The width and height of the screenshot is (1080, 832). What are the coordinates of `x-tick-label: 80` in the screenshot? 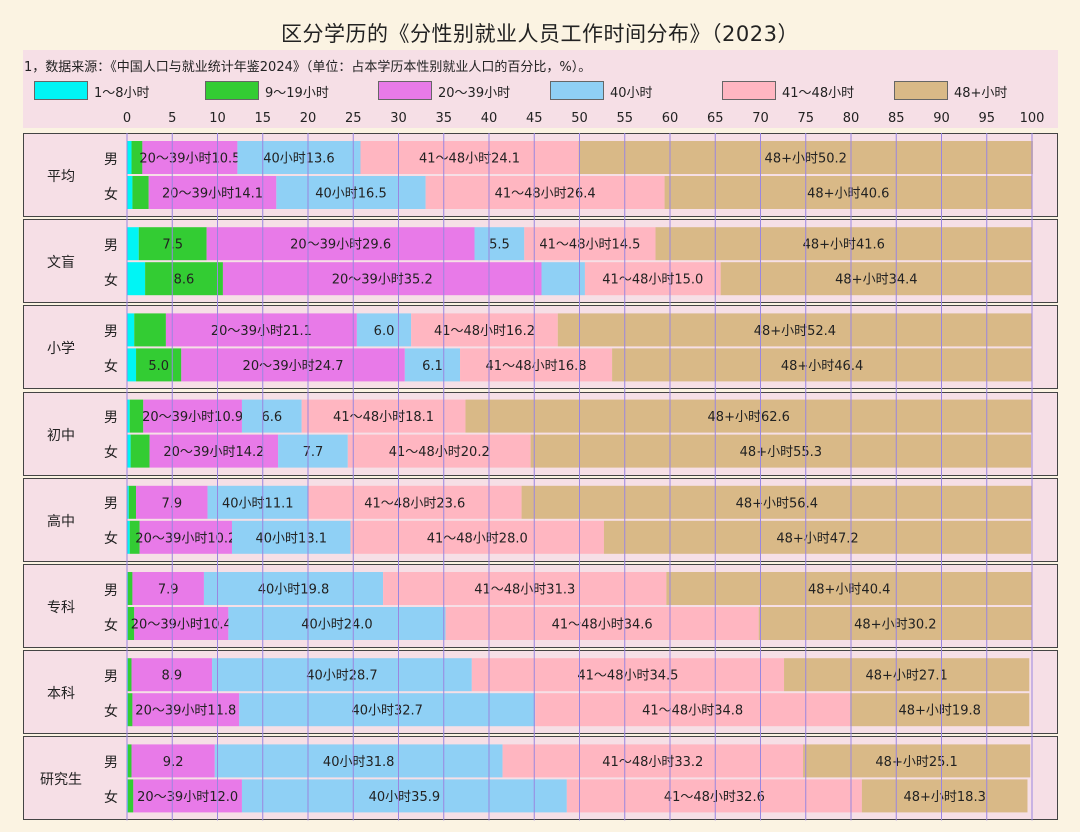 It's located at (851, 118).